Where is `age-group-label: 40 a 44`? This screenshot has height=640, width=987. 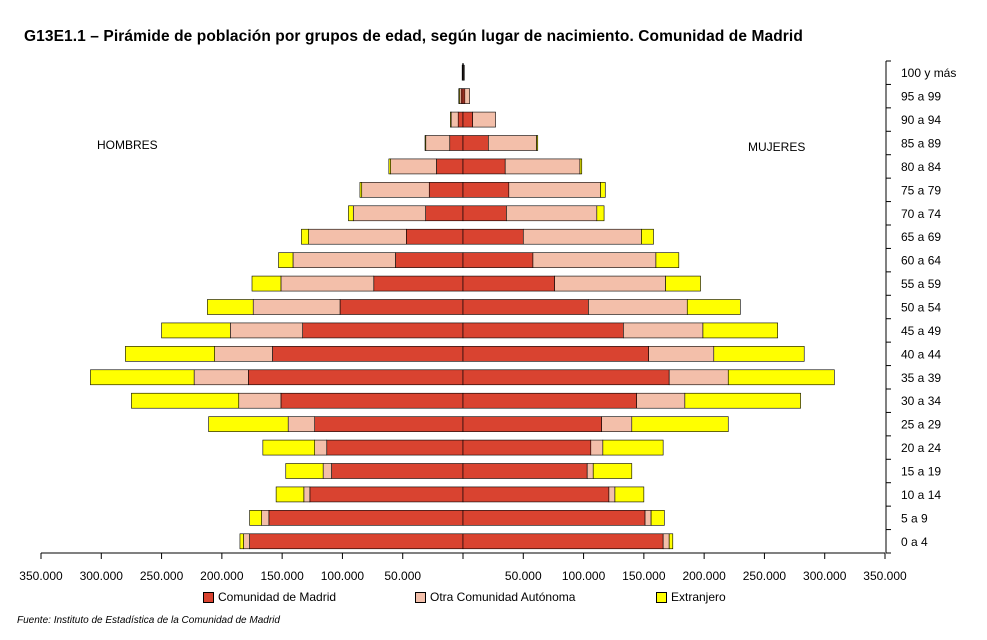 age-group-label: 40 a 44 is located at coordinates (921, 354).